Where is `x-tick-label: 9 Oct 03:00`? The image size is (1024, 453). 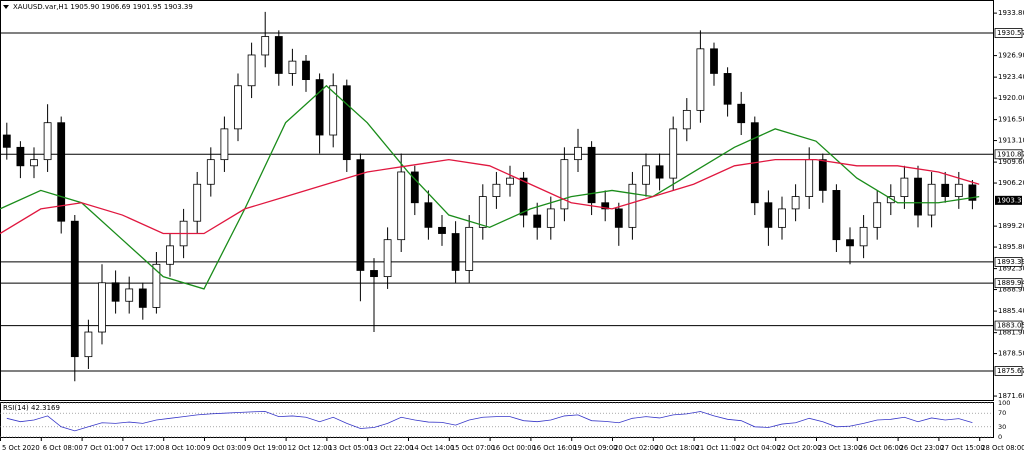 x-tick-label: 9 Oct 03:00 is located at coordinates (226, 448).